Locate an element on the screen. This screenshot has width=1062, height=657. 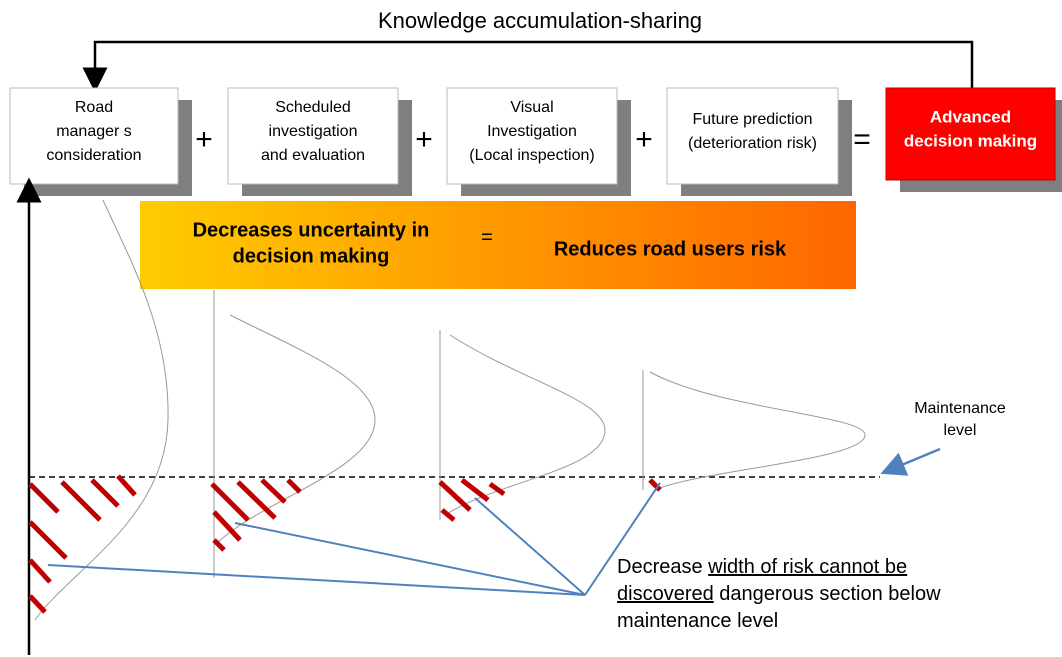
title: Knowledge accumulation-sharing is located at coordinates (540, 20).